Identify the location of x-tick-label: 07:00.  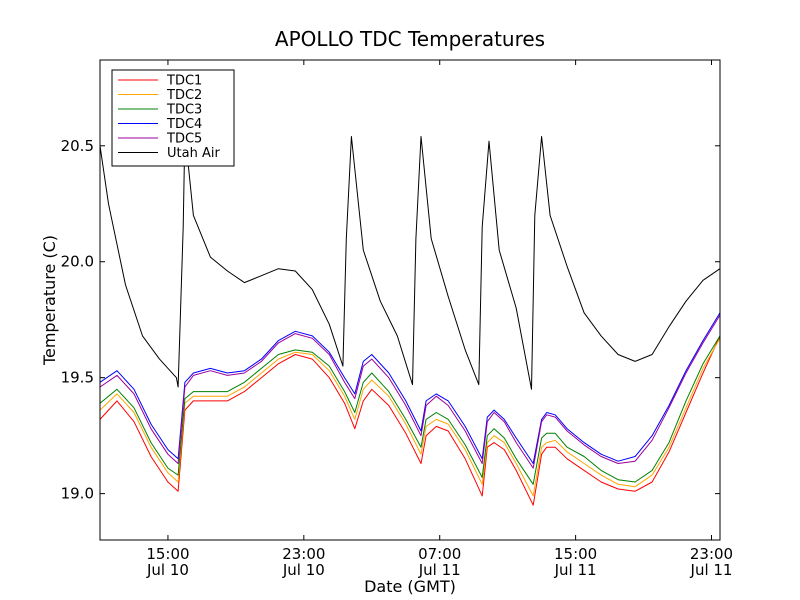
(439, 554).